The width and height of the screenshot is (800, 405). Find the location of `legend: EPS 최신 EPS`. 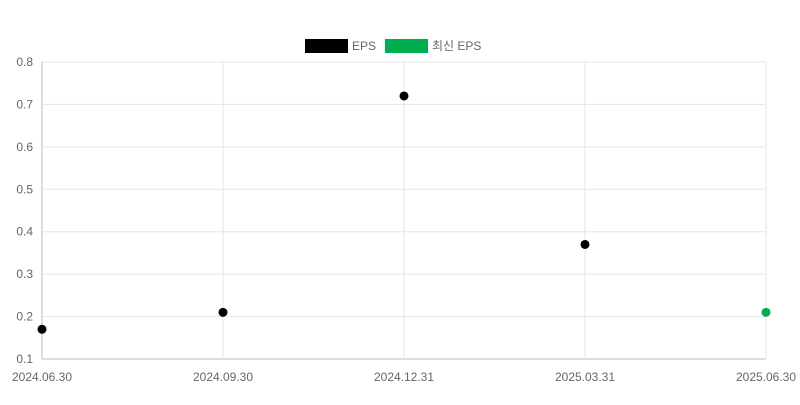

legend: EPS 최신 EPS is located at coordinates (393, 46).